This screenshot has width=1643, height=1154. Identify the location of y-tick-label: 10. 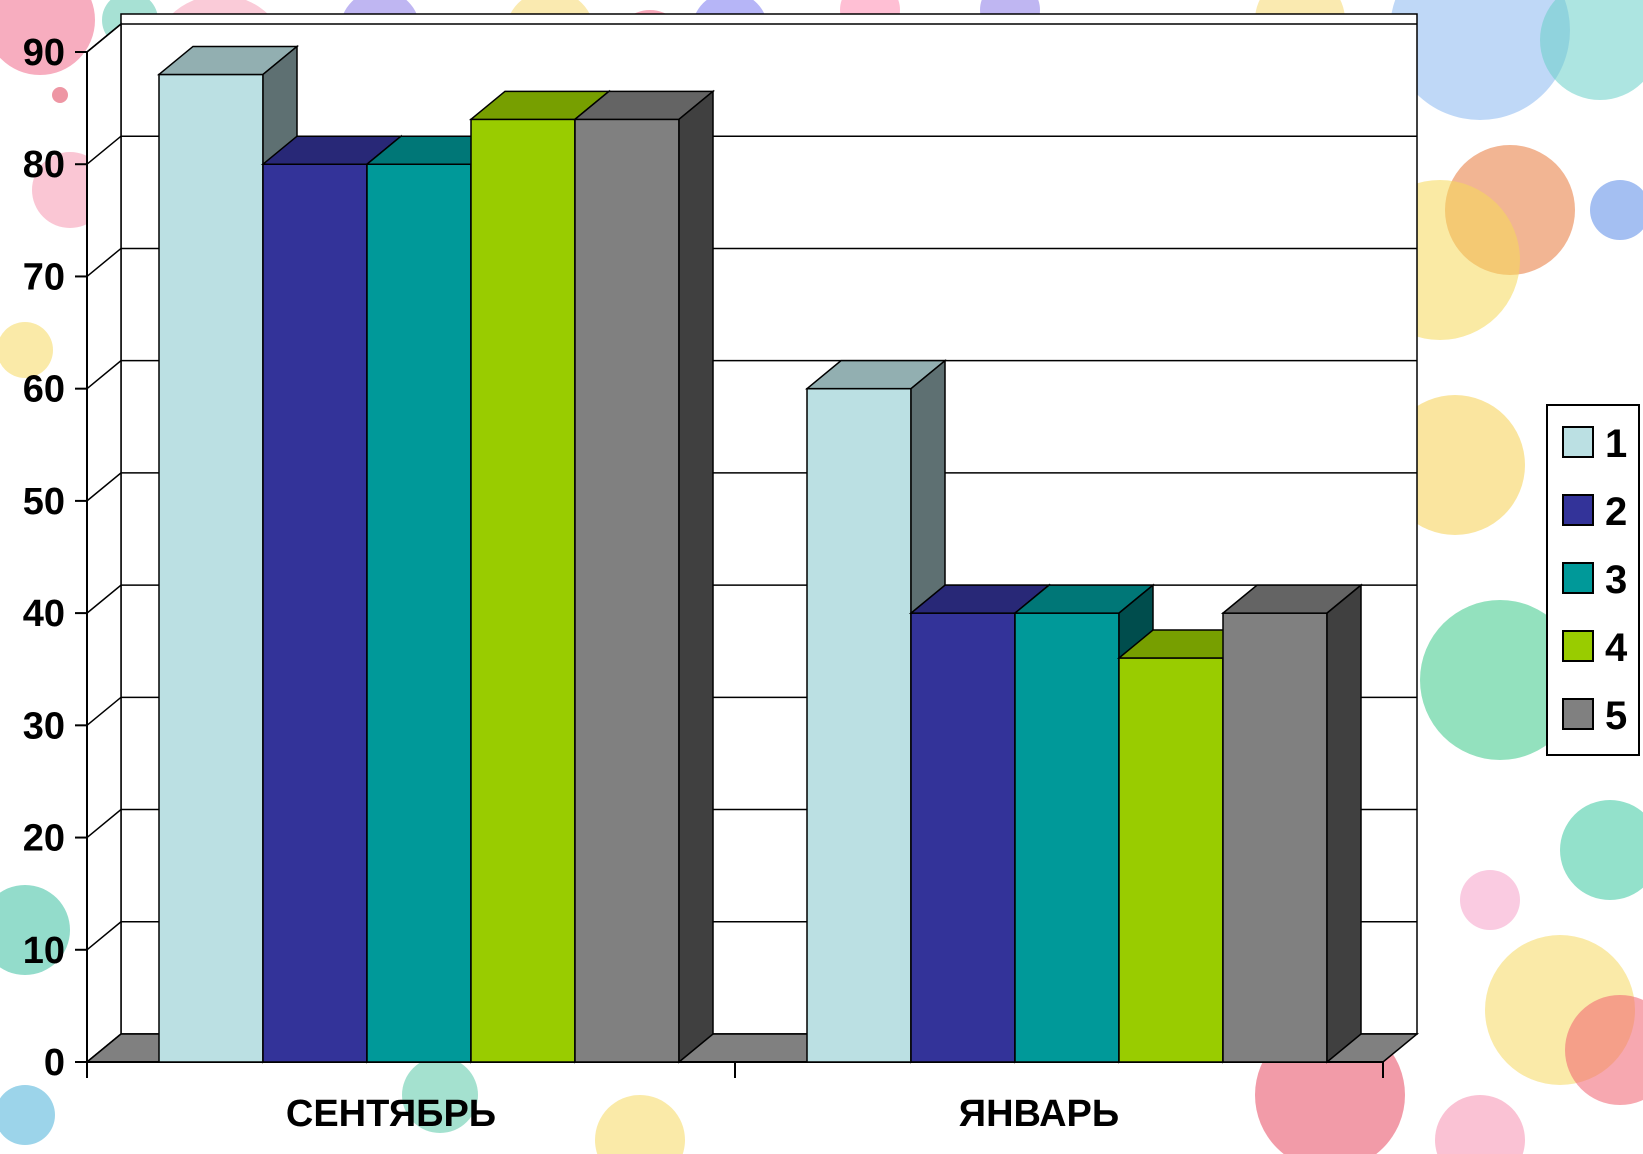
(44, 951).